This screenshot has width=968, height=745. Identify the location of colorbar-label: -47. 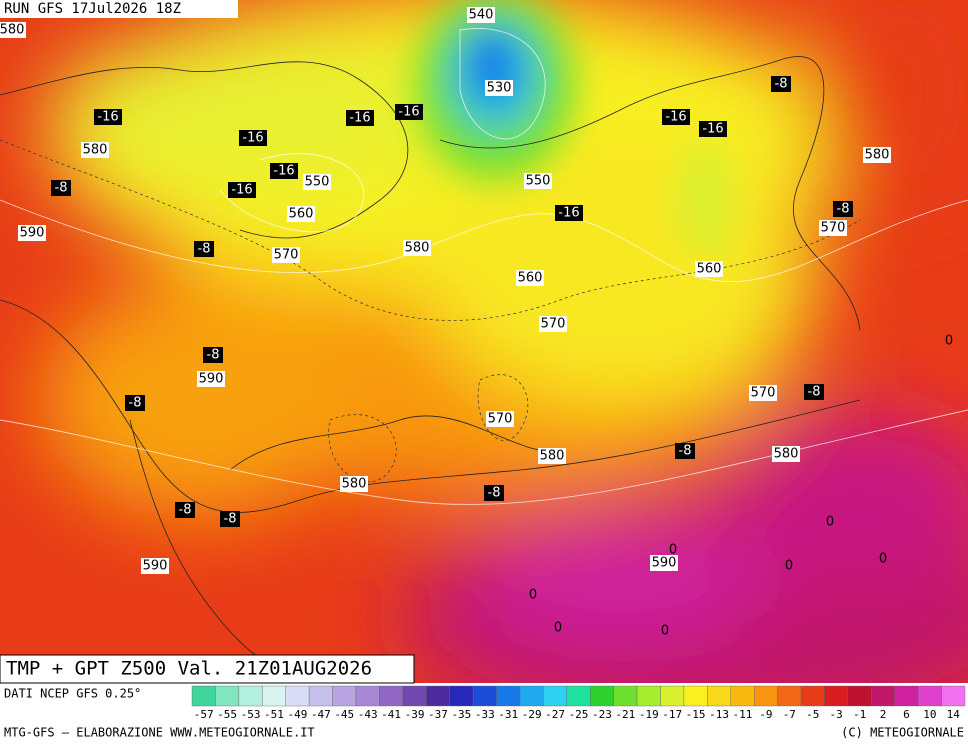
(321, 714).